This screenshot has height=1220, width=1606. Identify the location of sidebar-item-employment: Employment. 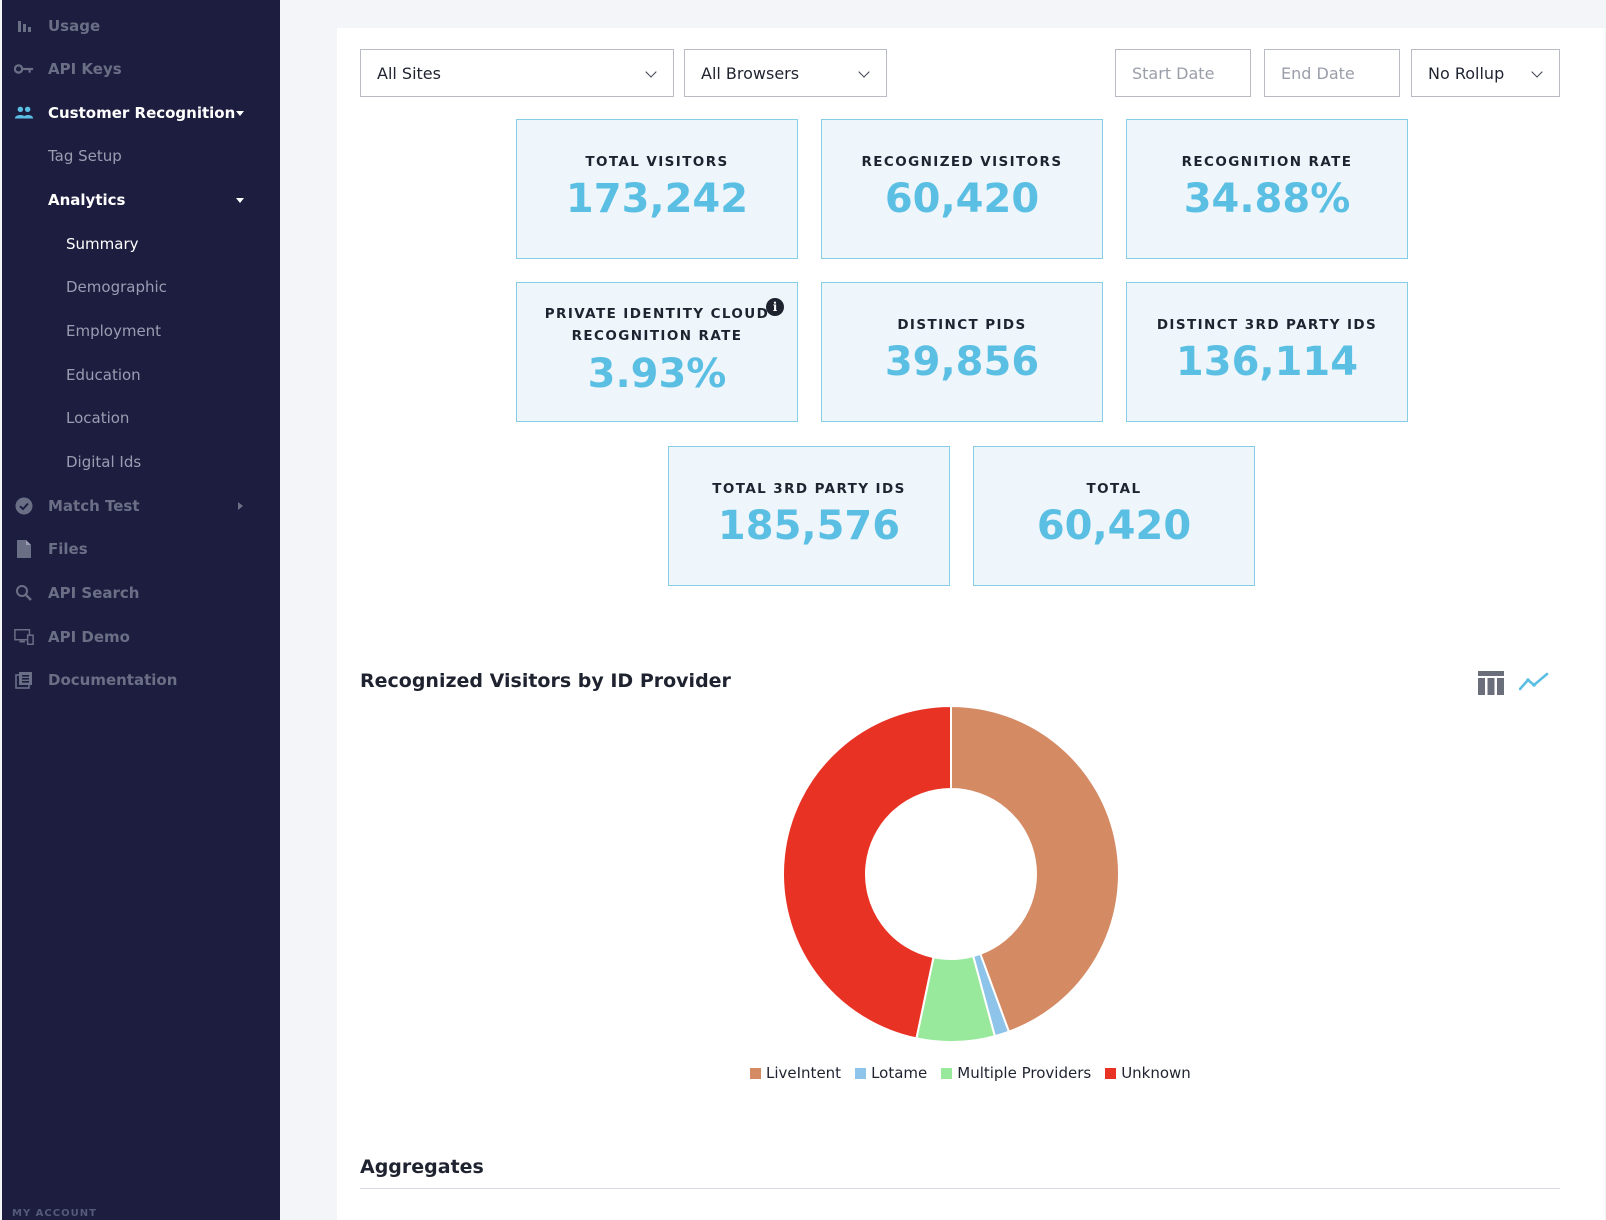
(141, 331).